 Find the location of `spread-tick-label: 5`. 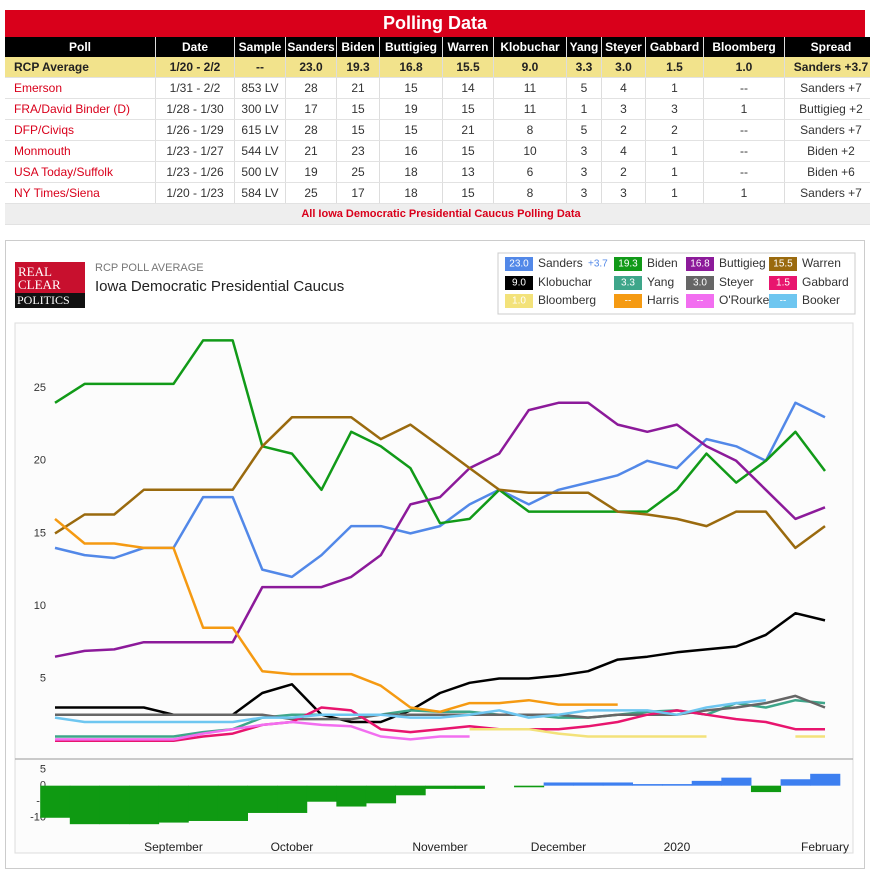

spread-tick-label: 5 is located at coordinates (43, 770).